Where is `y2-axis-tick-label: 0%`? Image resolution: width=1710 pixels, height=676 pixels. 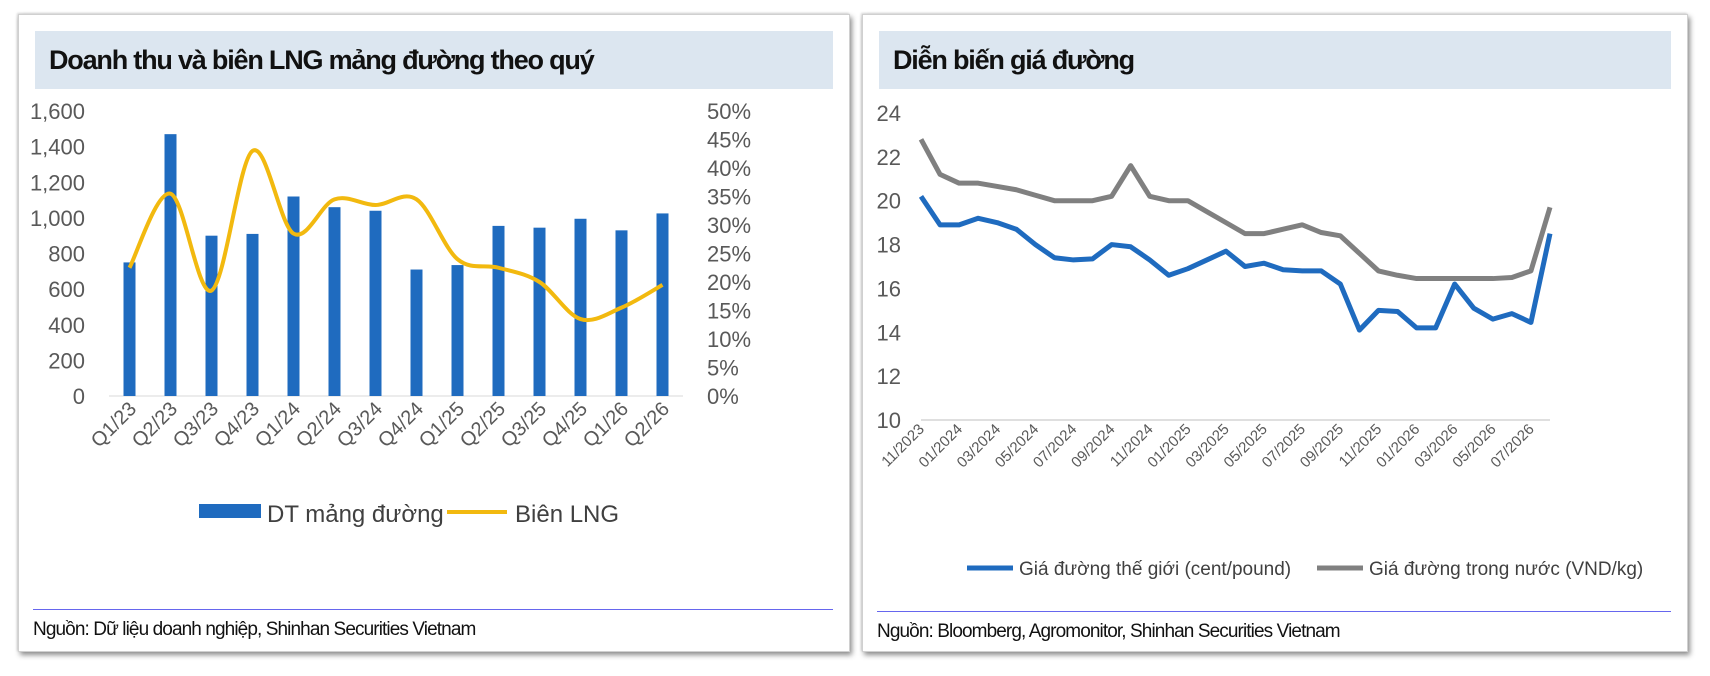 y2-axis-tick-label: 0% is located at coordinates (723, 396).